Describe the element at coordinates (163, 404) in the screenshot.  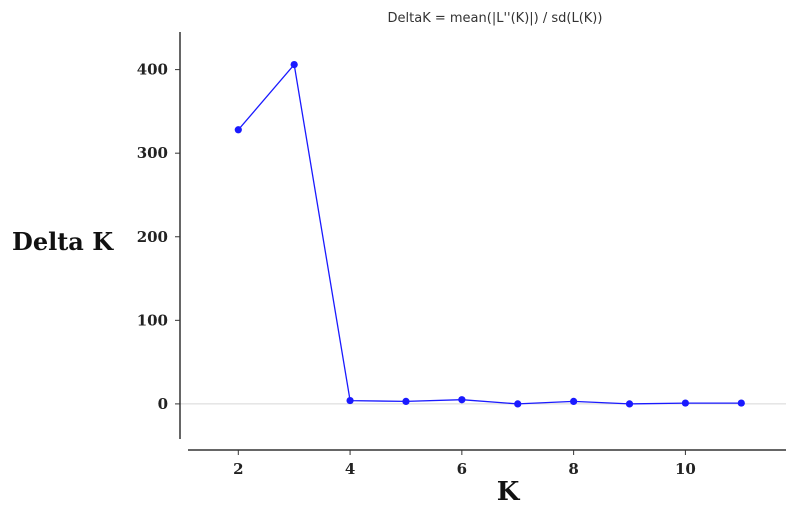
I see `y-tick-label: 0` at that location.